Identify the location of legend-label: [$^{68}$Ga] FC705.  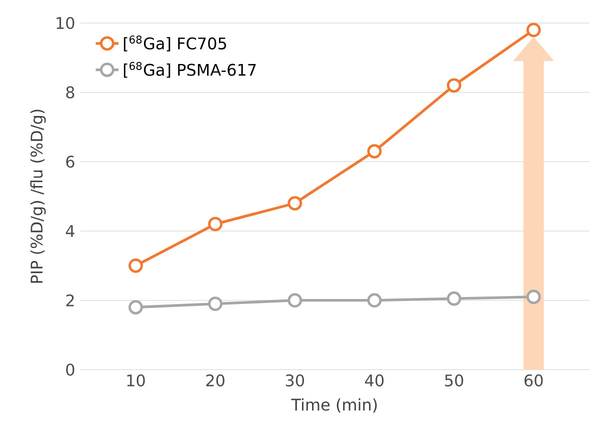
(175, 44).